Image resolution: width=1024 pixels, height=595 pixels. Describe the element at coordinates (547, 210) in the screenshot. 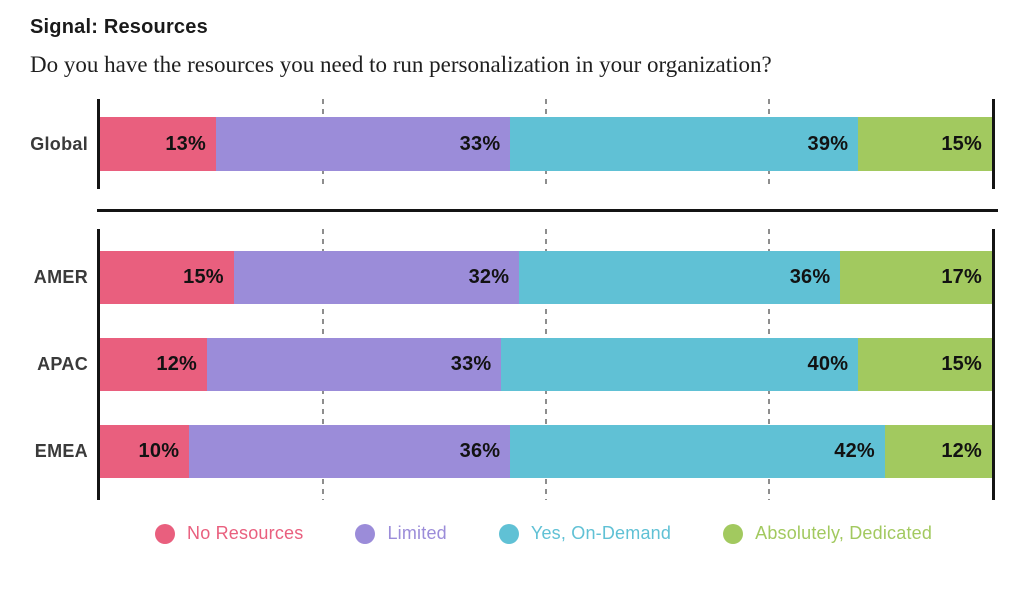

I see `section-divider` at that location.